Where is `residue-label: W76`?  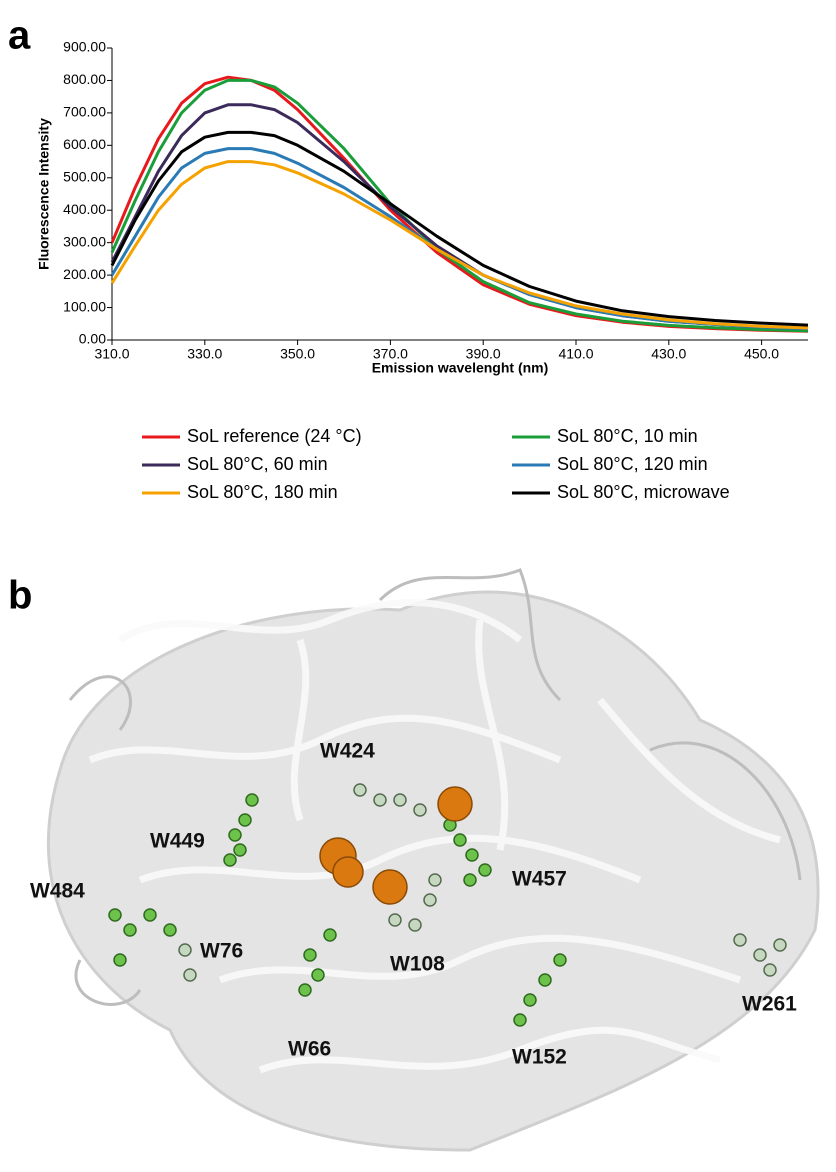 residue-label: W76 is located at coordinates (221, 951).